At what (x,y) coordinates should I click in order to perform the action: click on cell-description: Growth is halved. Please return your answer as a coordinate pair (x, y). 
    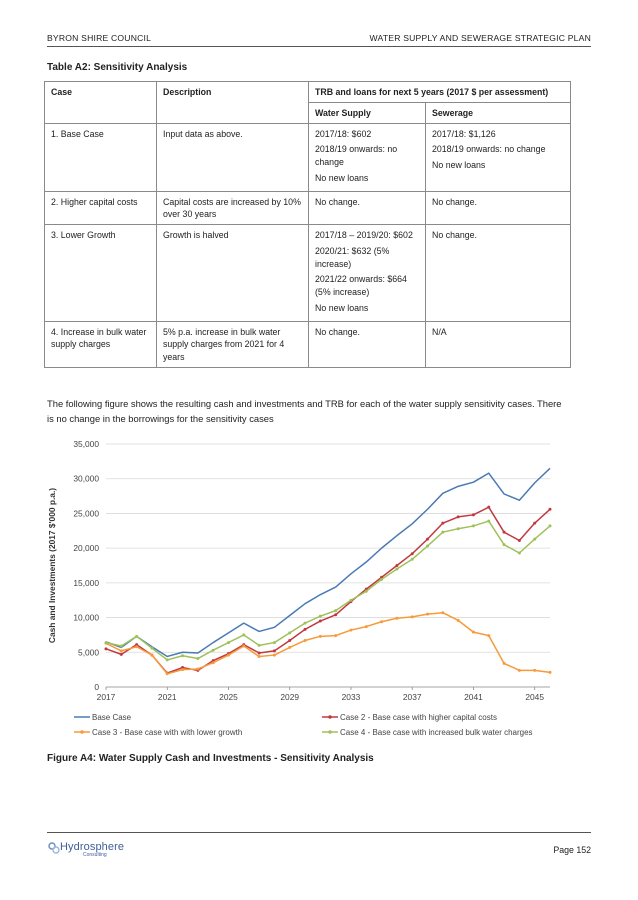
    Looking at the image, I should click on (232, 273).